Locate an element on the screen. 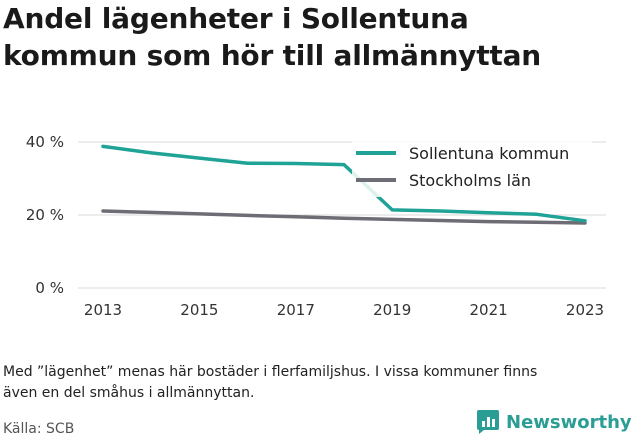 The image size is (631, 439). source-label: Källa: SCB is located at coordinates (39, 429).